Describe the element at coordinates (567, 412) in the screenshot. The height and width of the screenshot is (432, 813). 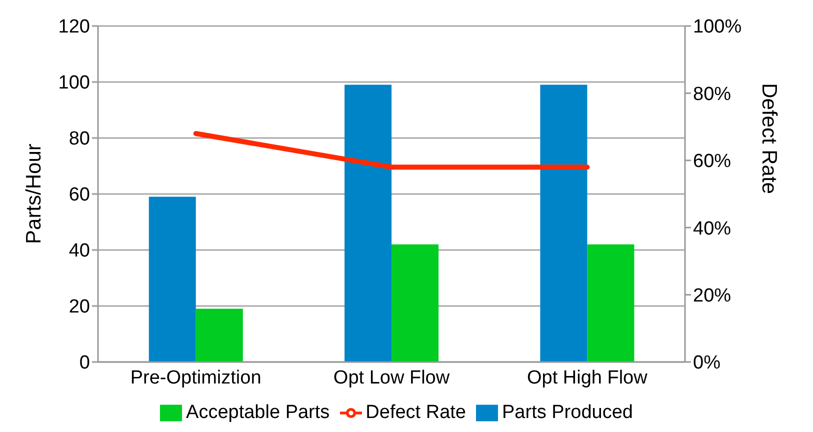
I see `legend-label: Parts Produced` at that location.